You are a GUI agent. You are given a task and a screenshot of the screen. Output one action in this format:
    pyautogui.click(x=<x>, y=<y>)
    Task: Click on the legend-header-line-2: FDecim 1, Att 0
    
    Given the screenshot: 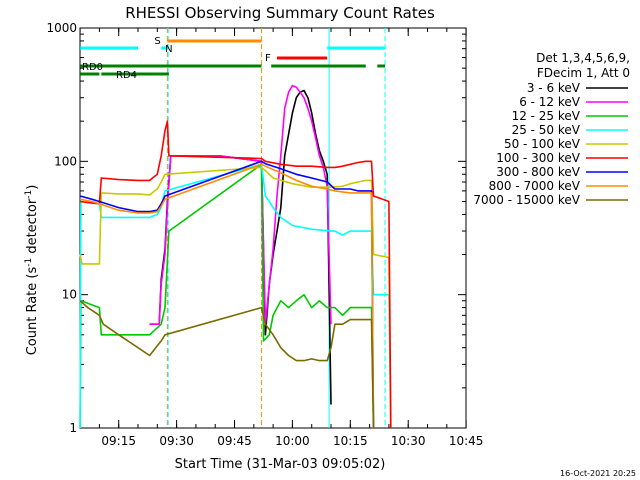 What is the action you would take?
    pyautogui.click(x=583, y=73)
    